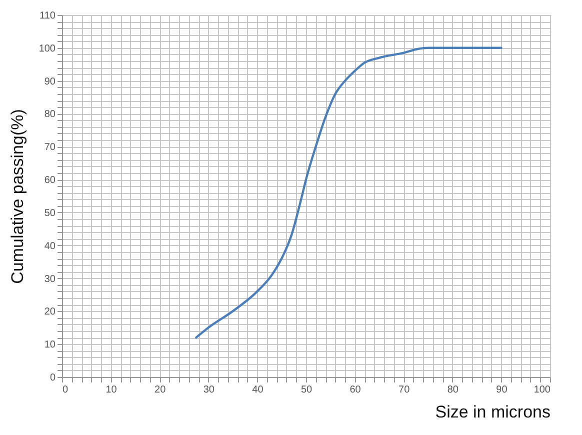 The width and height of the screenshot is (582, 435). What do you see at coordinates (306, 390) in the screenshot?
I see `x-tick-label: 50` at bounding box center [306, 390].